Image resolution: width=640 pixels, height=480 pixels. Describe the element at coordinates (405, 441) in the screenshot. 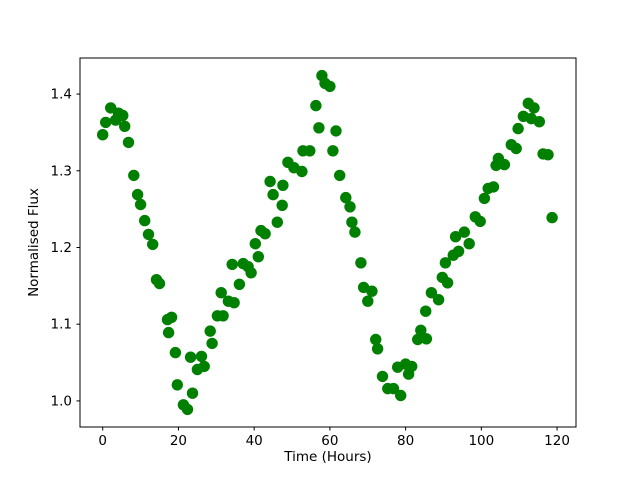

I see `x-tick-label: 80` at that location.